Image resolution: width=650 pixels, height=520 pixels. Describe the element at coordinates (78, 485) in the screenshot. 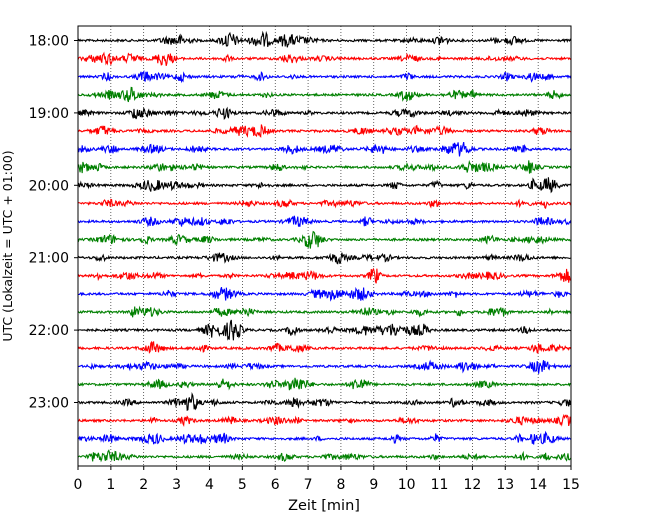

I see `x-tick-label: 0` at that location.